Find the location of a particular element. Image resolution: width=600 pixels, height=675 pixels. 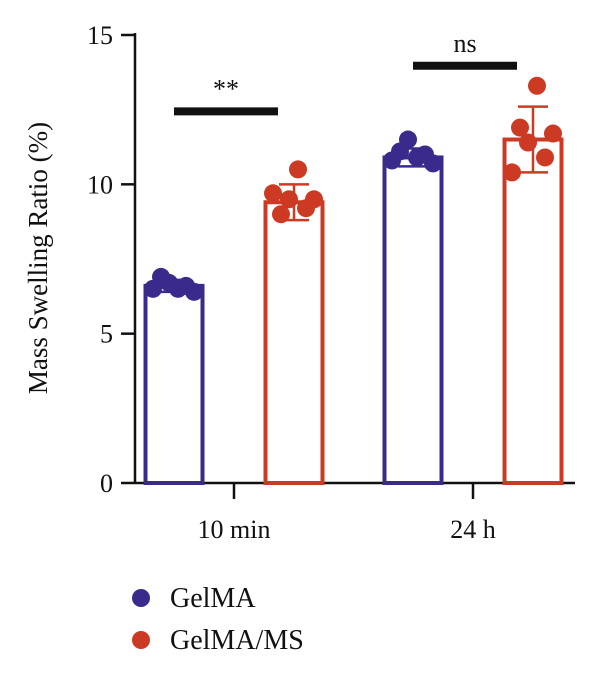

y-axis-title: Mass Swelling Ratio (%) is located at coordinates (38, 258).